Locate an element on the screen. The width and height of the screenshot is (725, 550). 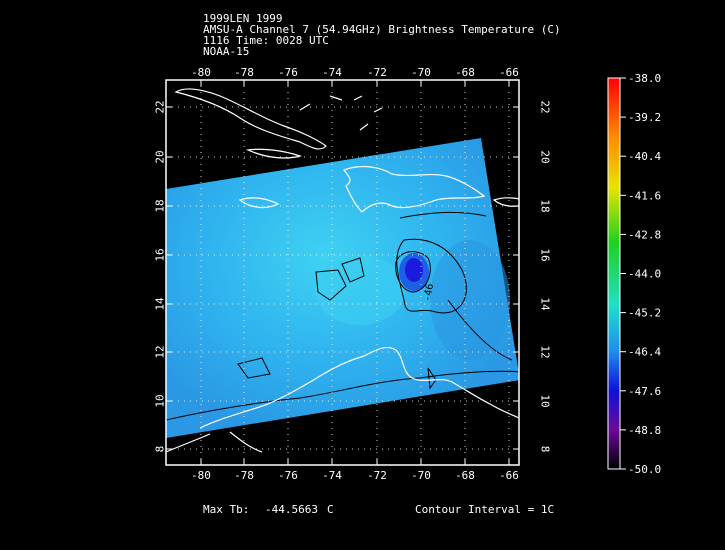
jamaica-coast is located at coordinates (259, 203).